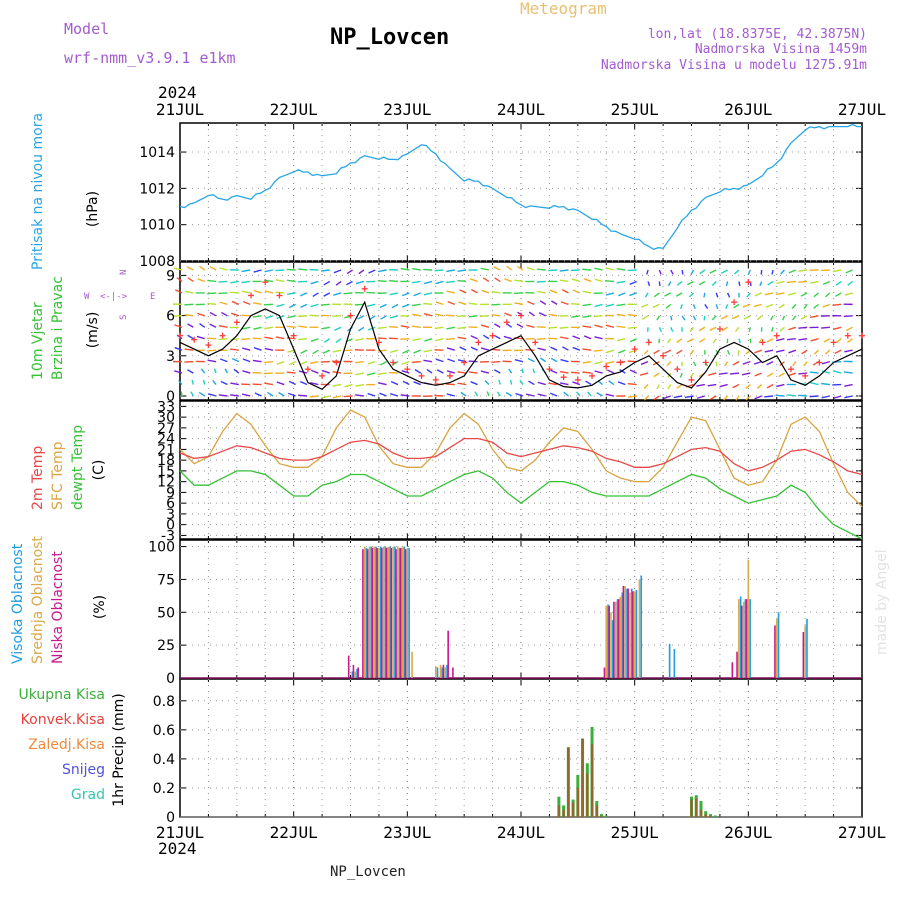  Describe the element at coordinates (164, 760) in the screenshot. I see `y-tick-label: 0.4` at that location.